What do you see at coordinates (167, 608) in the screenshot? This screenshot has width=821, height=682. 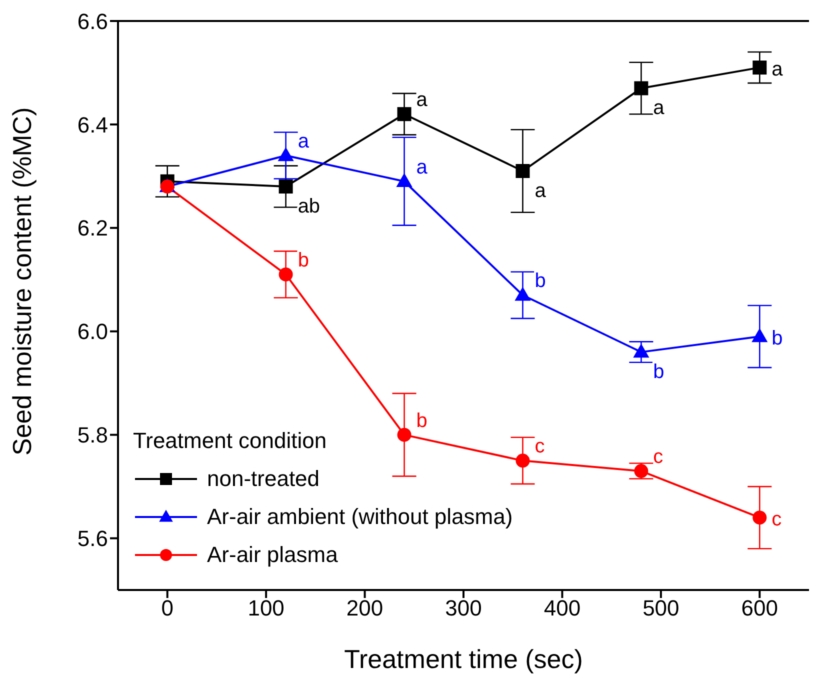 I see `x-tick-label: 0` at bounding box center [167, 608].